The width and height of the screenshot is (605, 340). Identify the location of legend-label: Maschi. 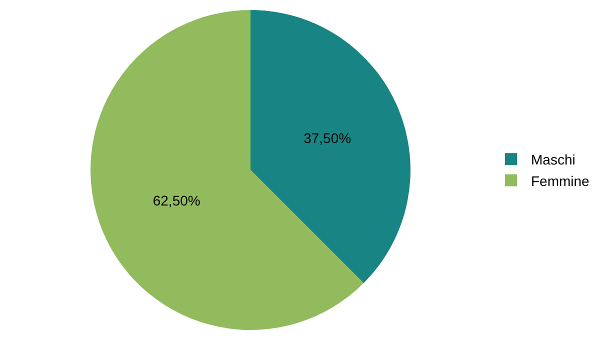
(553, 160).